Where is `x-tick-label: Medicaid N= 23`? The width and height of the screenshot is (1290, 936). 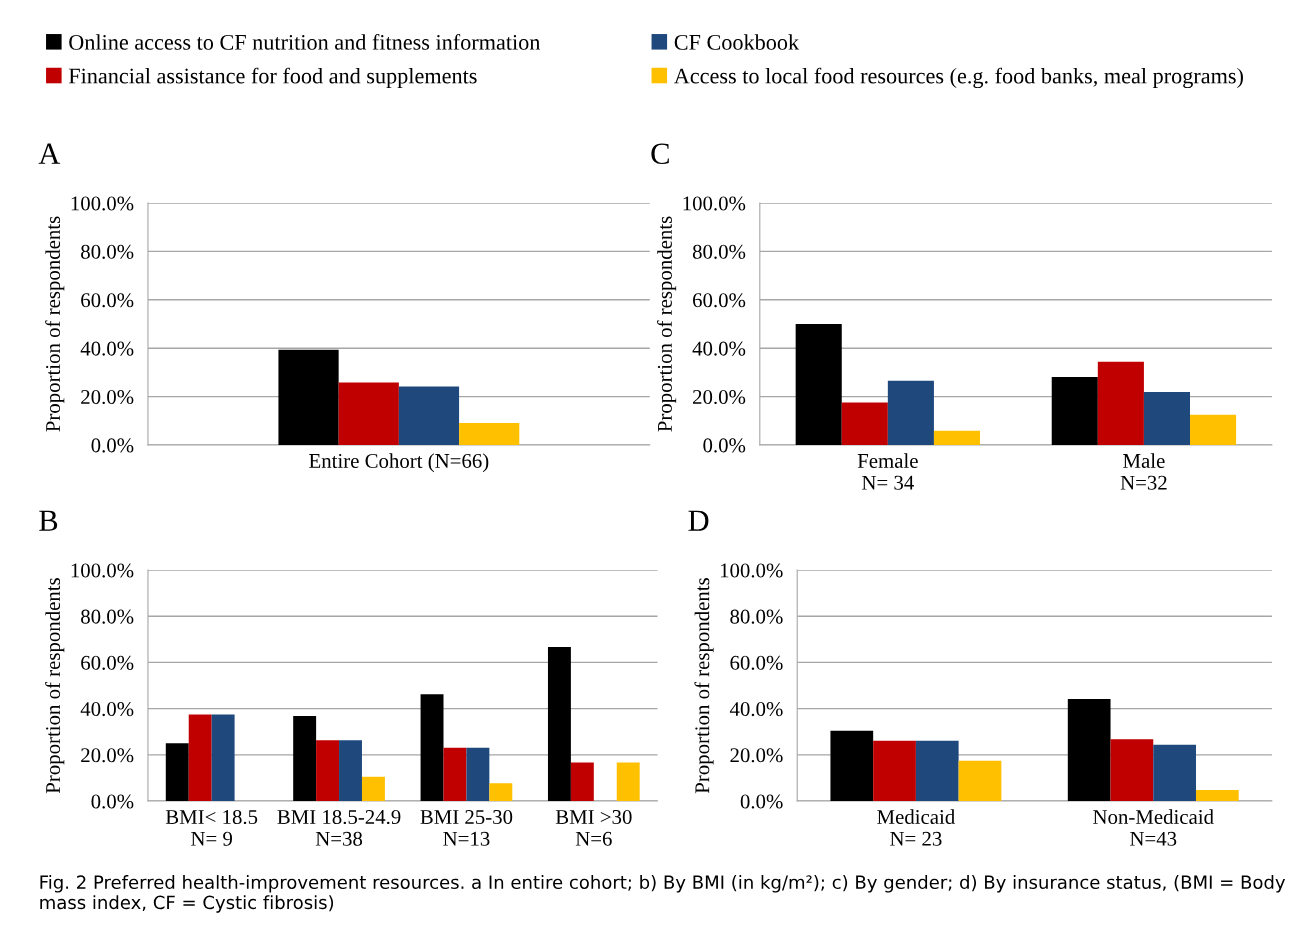
x-tick-label: Medicaid N= 23 is located at coordinates (916, 827).